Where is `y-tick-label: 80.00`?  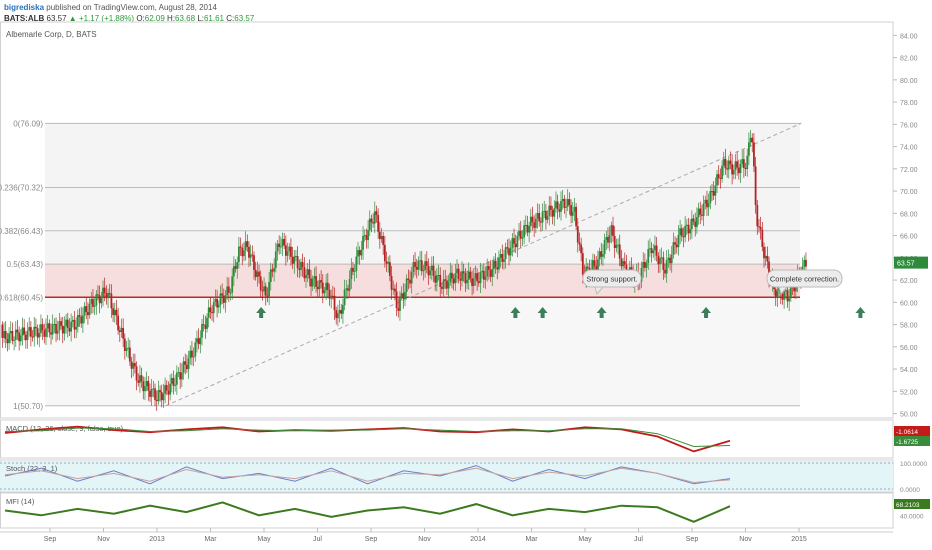 y-tick-label: 80.00 is located at coordinates (909, 81).